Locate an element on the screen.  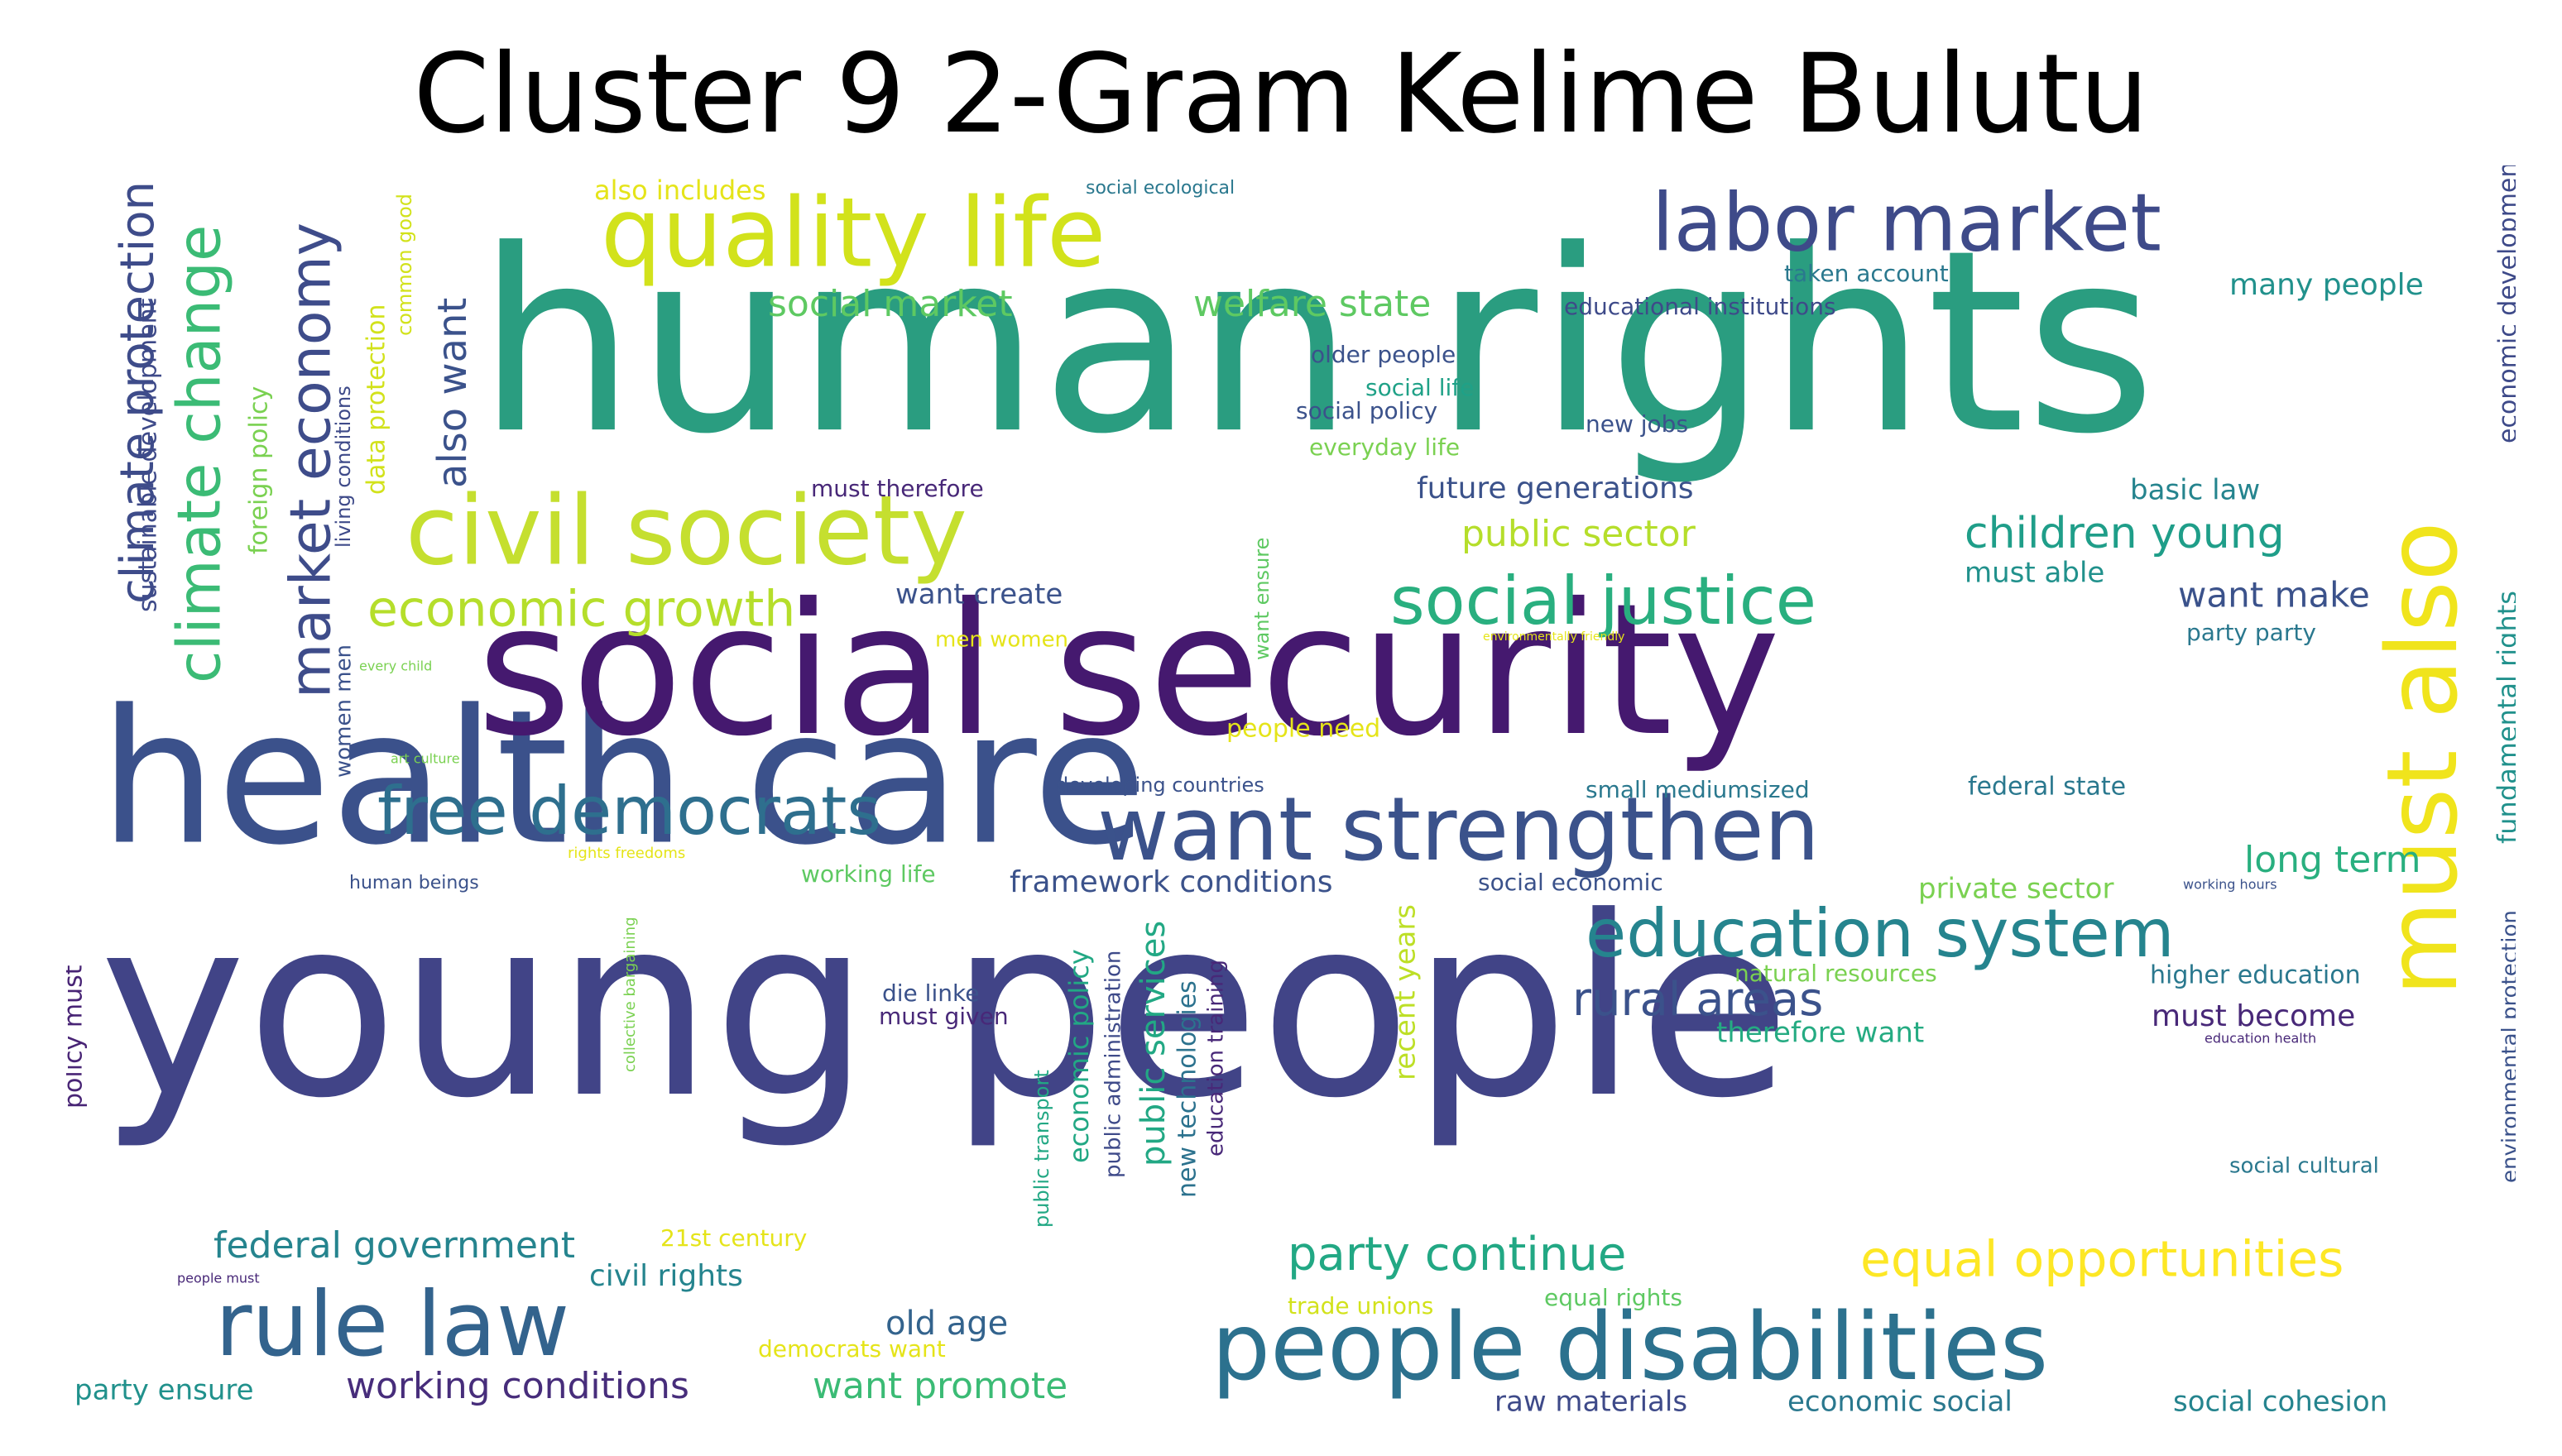
word-social-security: social security is located at coordinates (1129, 670).